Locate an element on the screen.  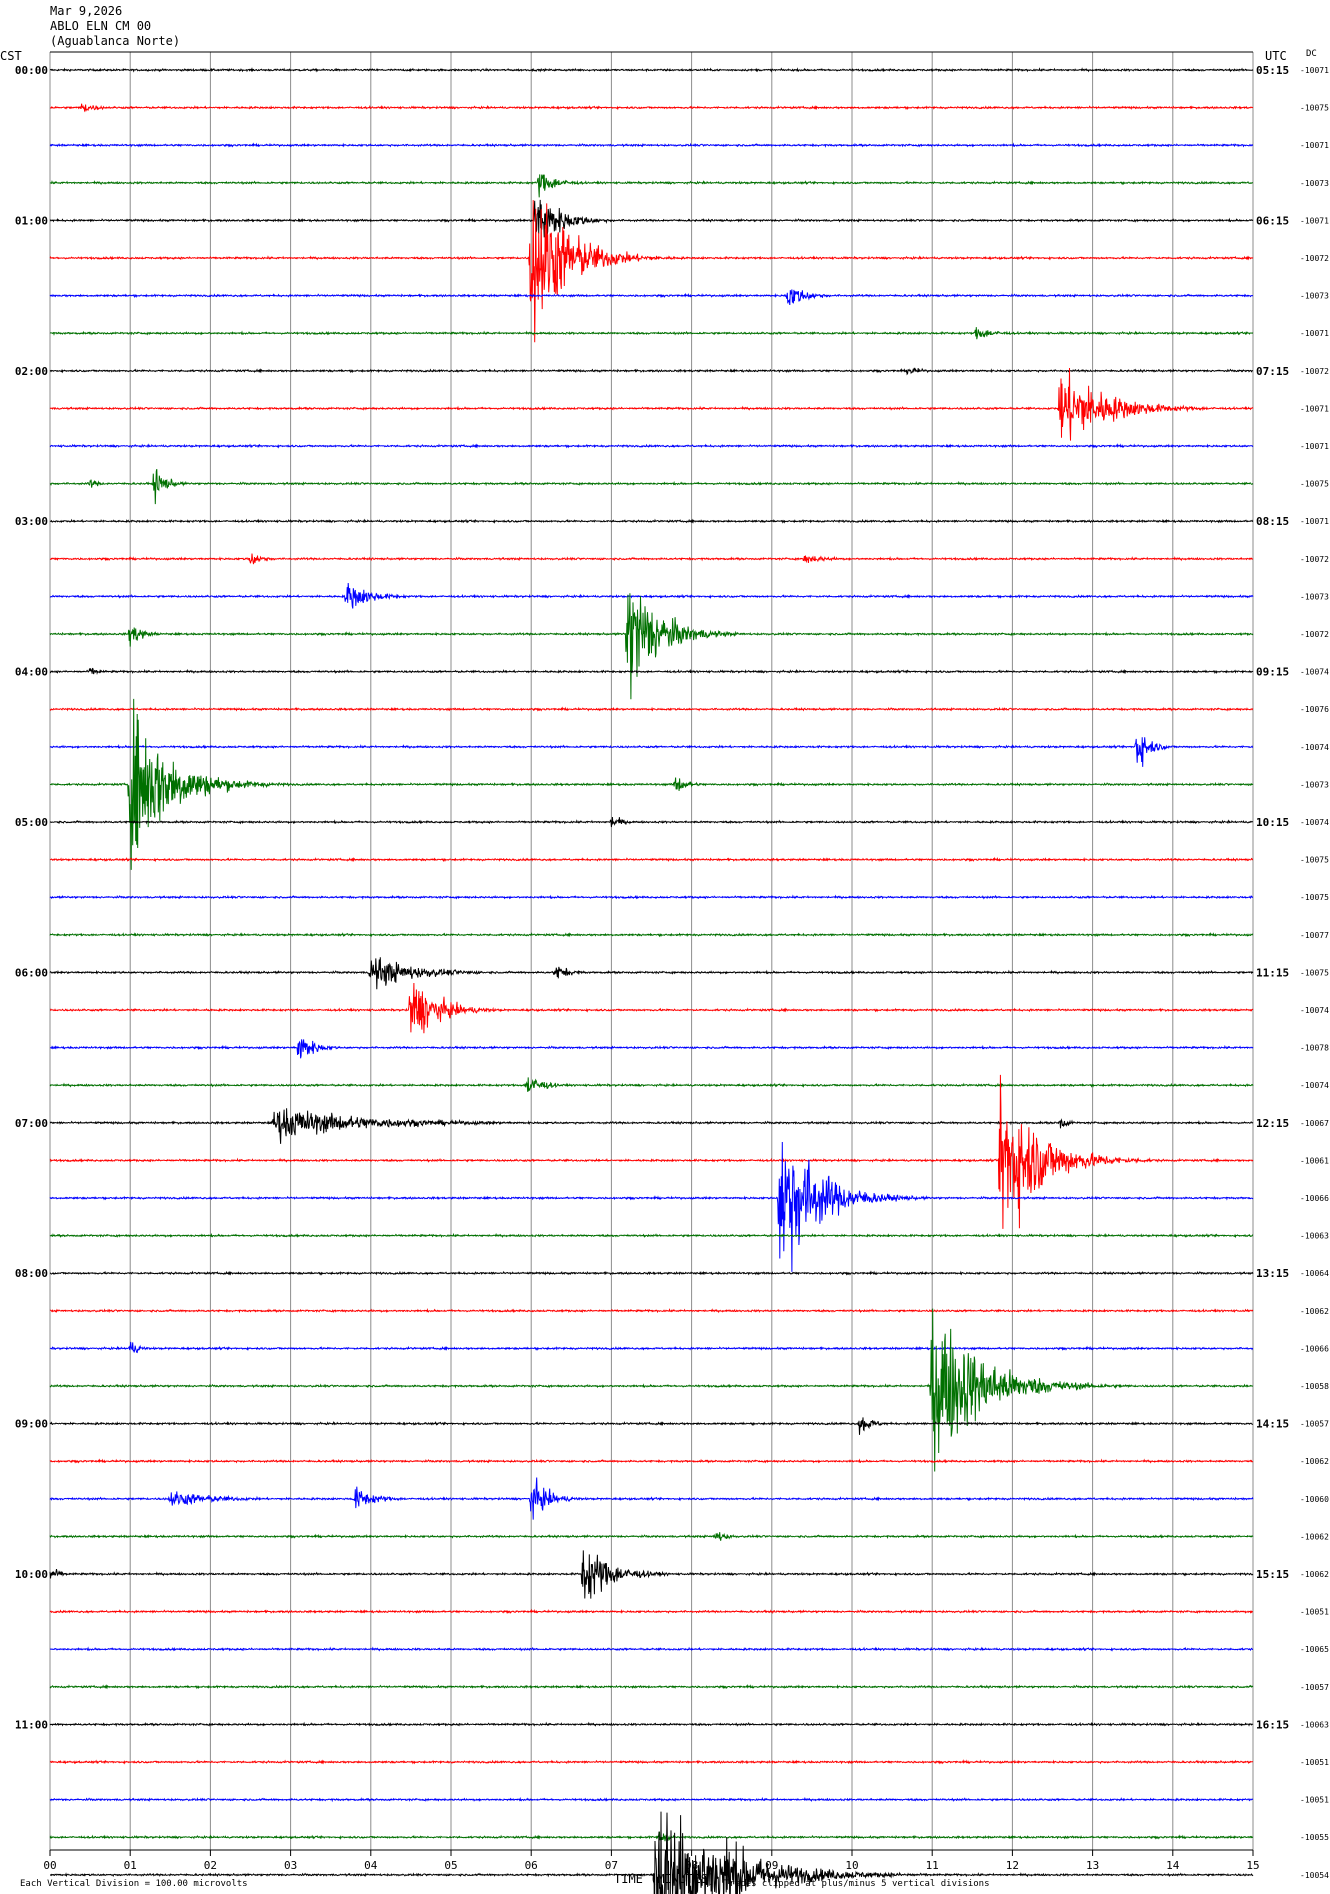
utc-hour-label: 07:15 is located at coordinates (1272, 371).